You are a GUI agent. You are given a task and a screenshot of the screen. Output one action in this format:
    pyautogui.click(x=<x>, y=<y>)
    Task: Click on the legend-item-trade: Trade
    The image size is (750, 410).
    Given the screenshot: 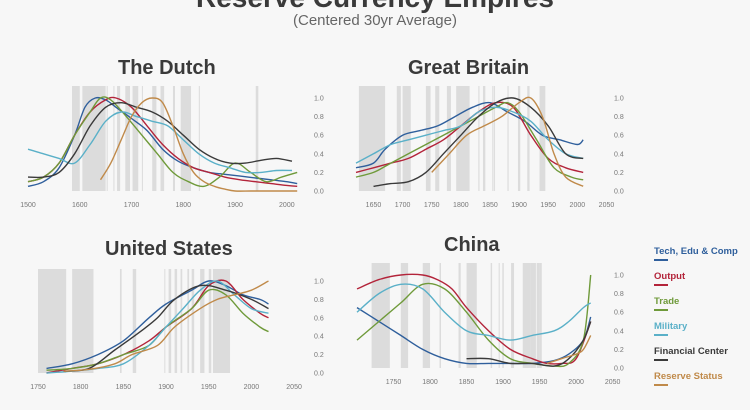 What is the action you would take?
    pyautogui.click(x=702, y=303)
    